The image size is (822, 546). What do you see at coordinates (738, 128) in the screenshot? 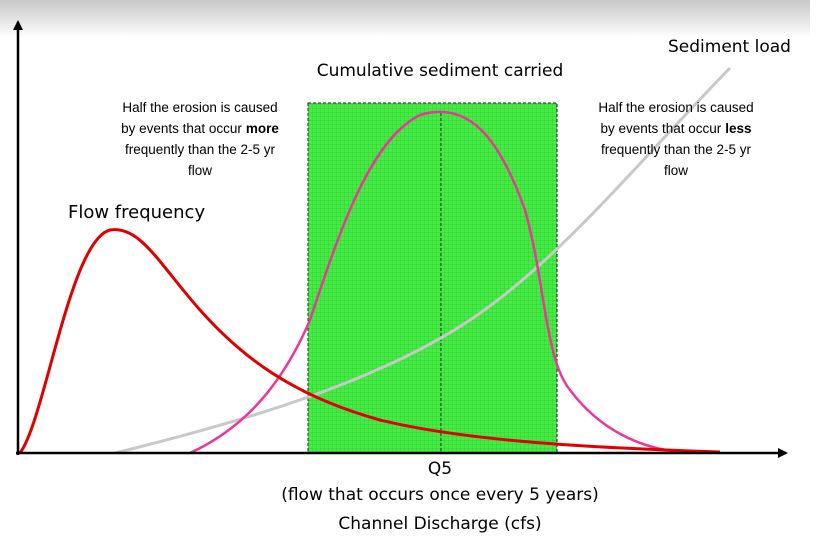
I see `note-bold: less` at bounding box center [738, 128].